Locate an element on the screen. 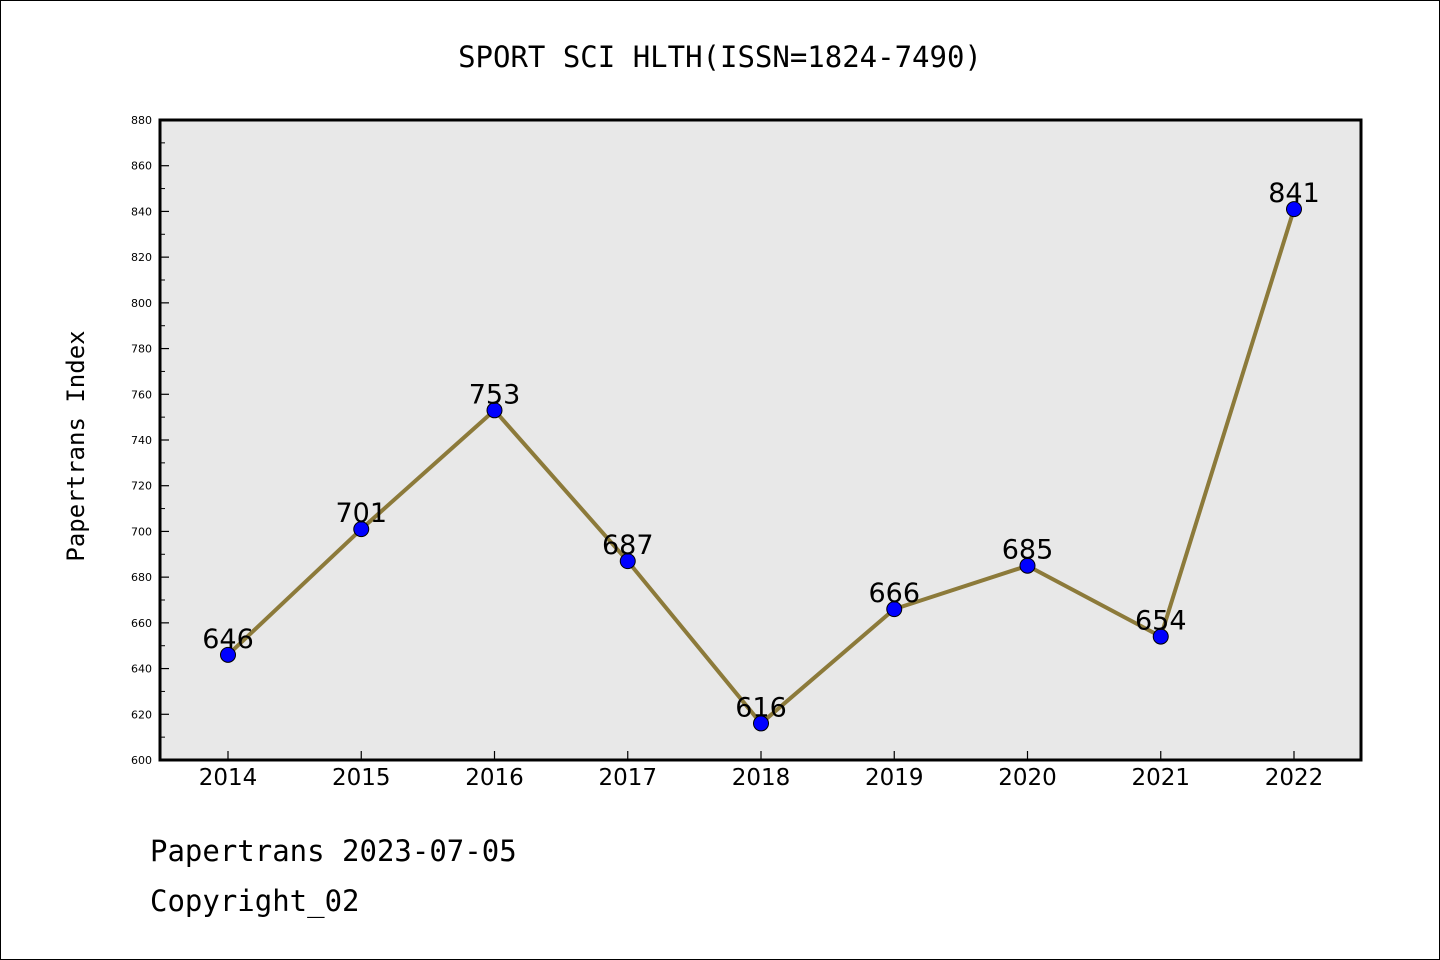  data-label: 701 is located at coordinates (361, 513).